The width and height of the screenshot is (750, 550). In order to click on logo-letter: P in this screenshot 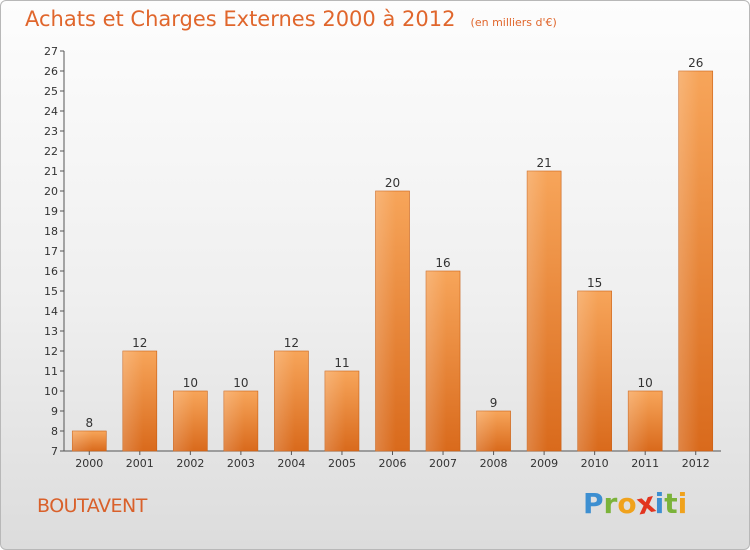, I will do `click(593, 503)`.